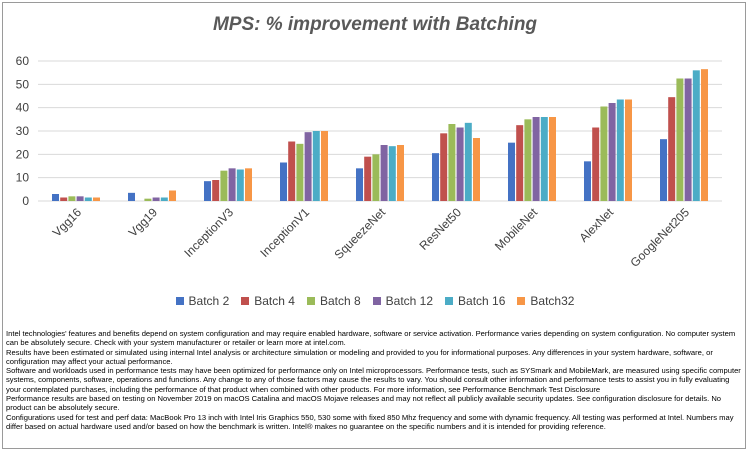 This screenshot has height=453, width=750. Describe the element at coordinates (25, 201) in the screenshot. I see `y-tick-label: 0` at that location.